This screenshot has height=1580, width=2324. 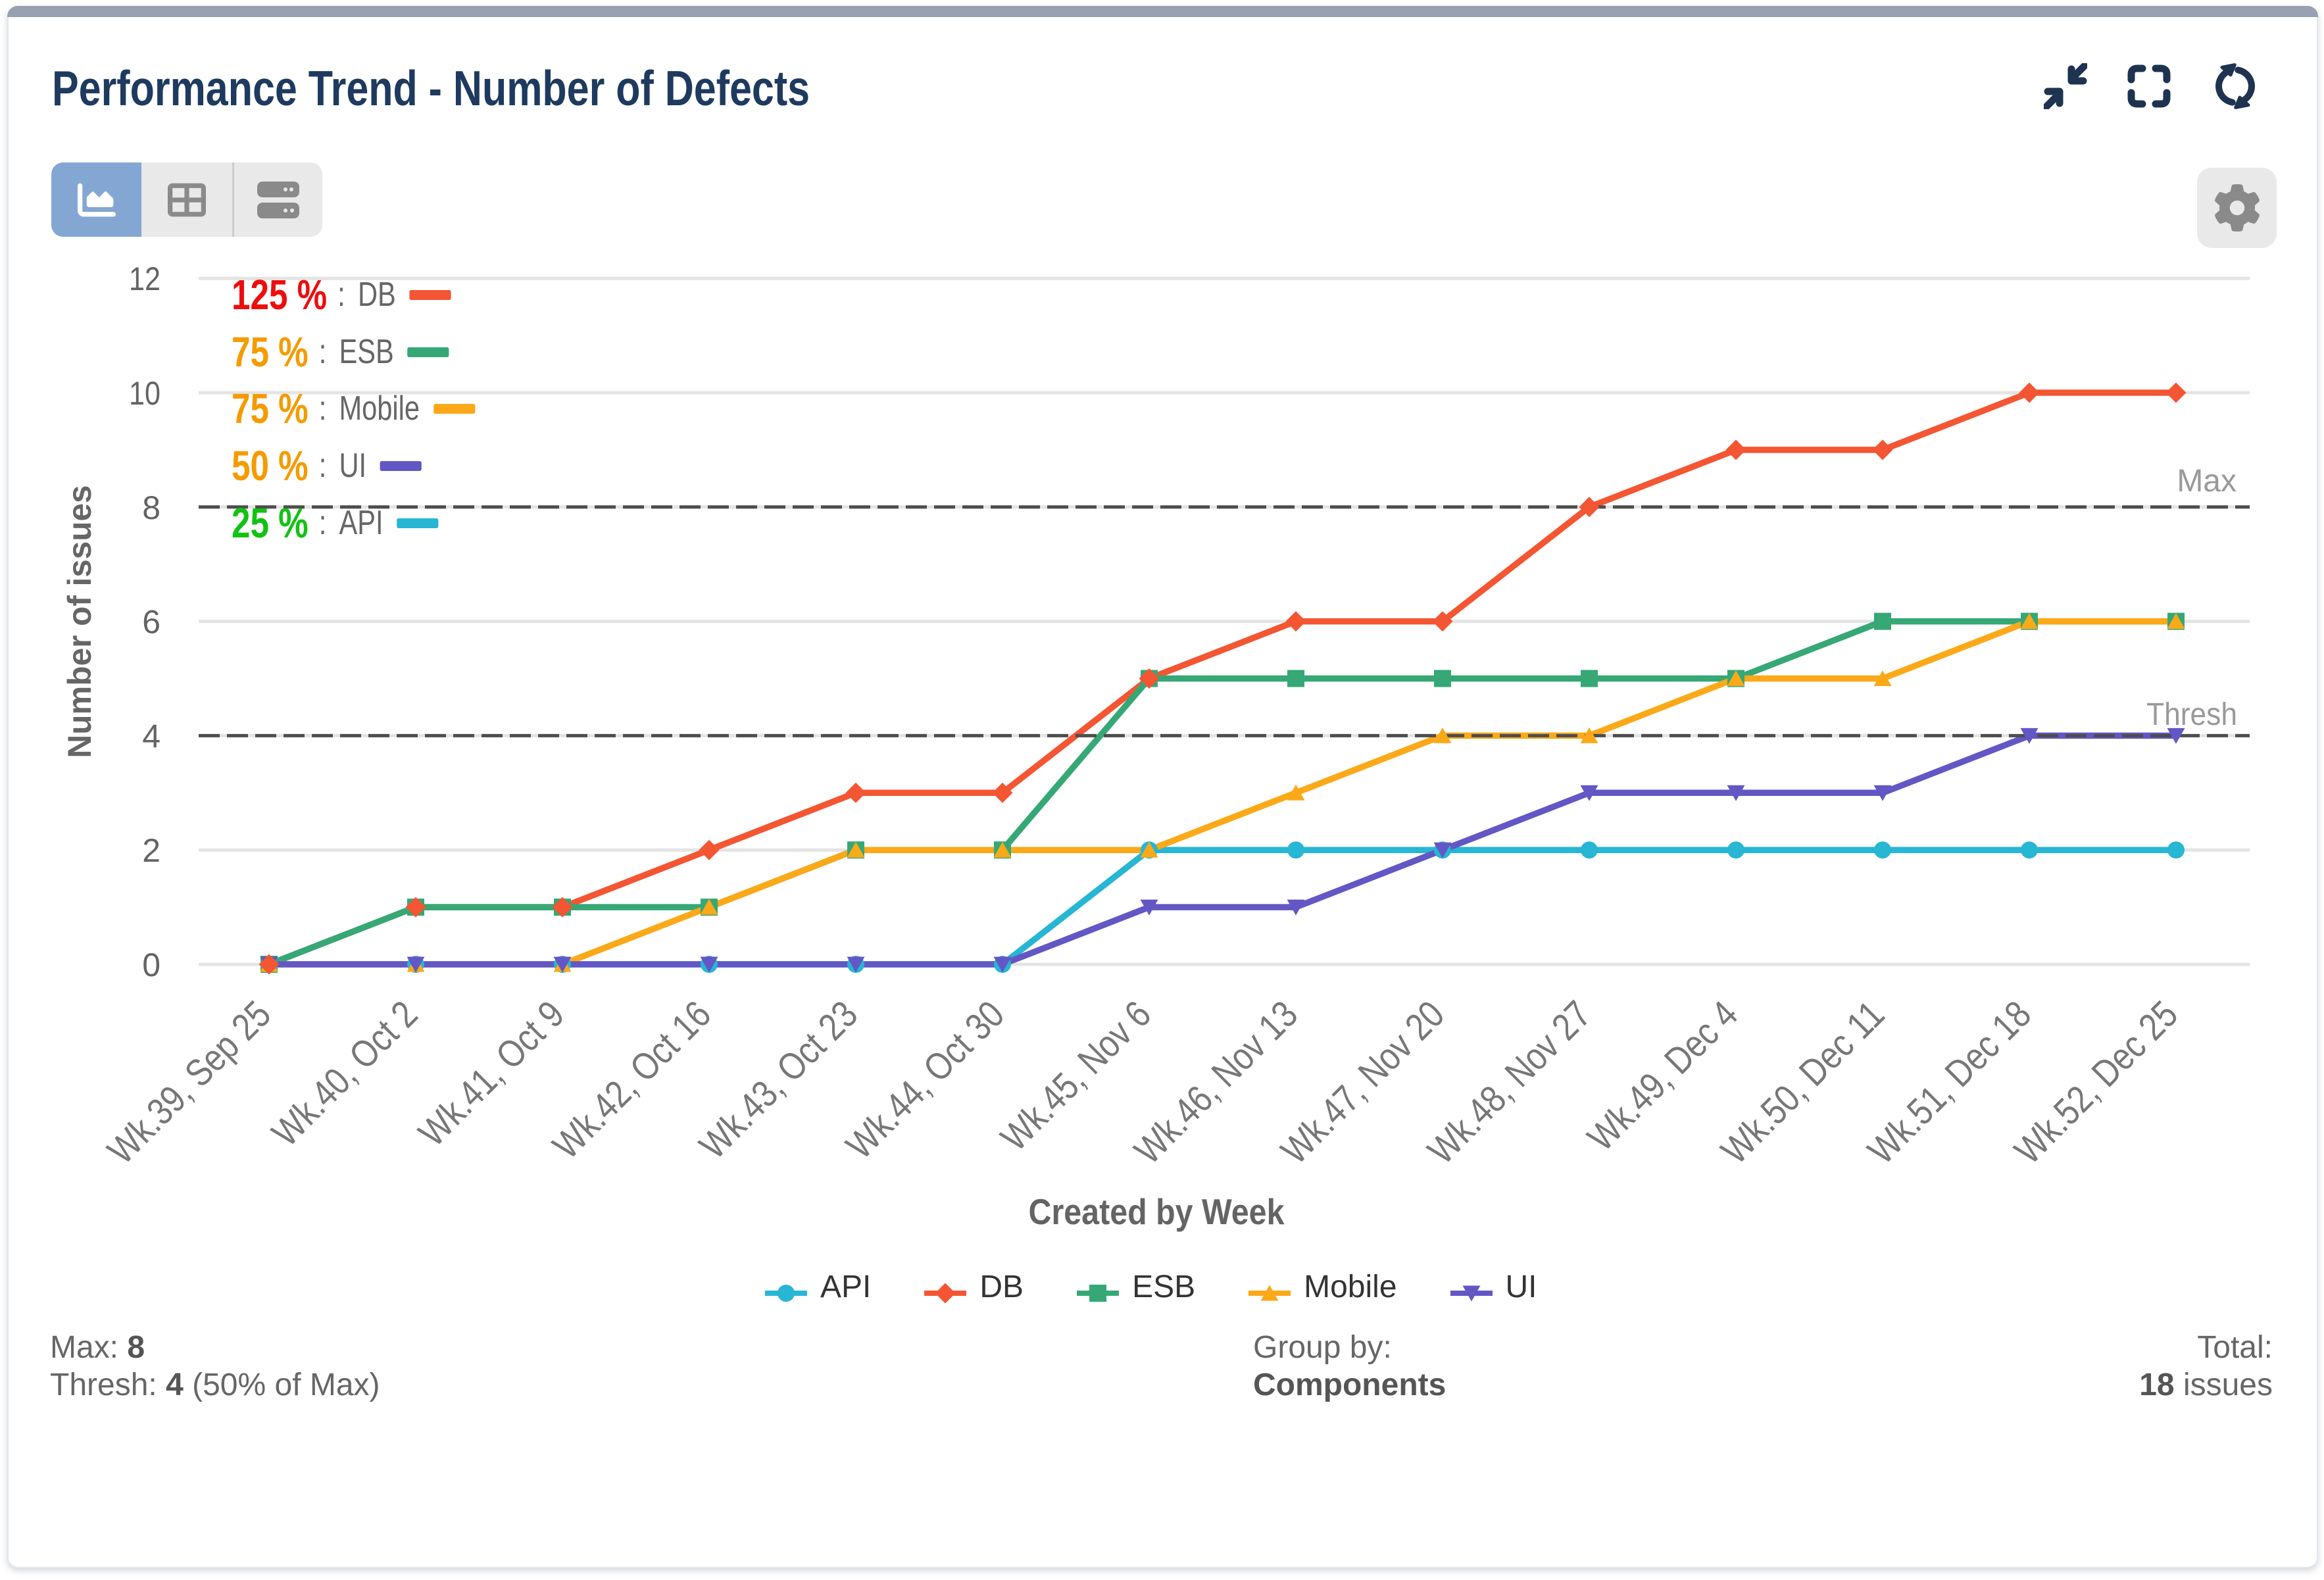 What do you see at coordinates (151, 850) in the screenshot?
I see `svg-text: 2` at bounding box center [151, 850].